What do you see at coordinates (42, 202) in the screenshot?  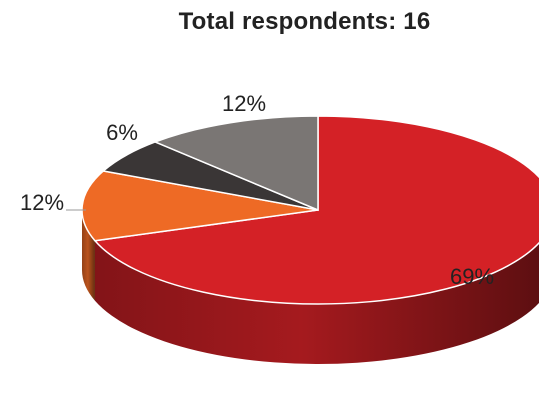 I see `pie-data-label-1: 12%` at bounding box center [42, 202].